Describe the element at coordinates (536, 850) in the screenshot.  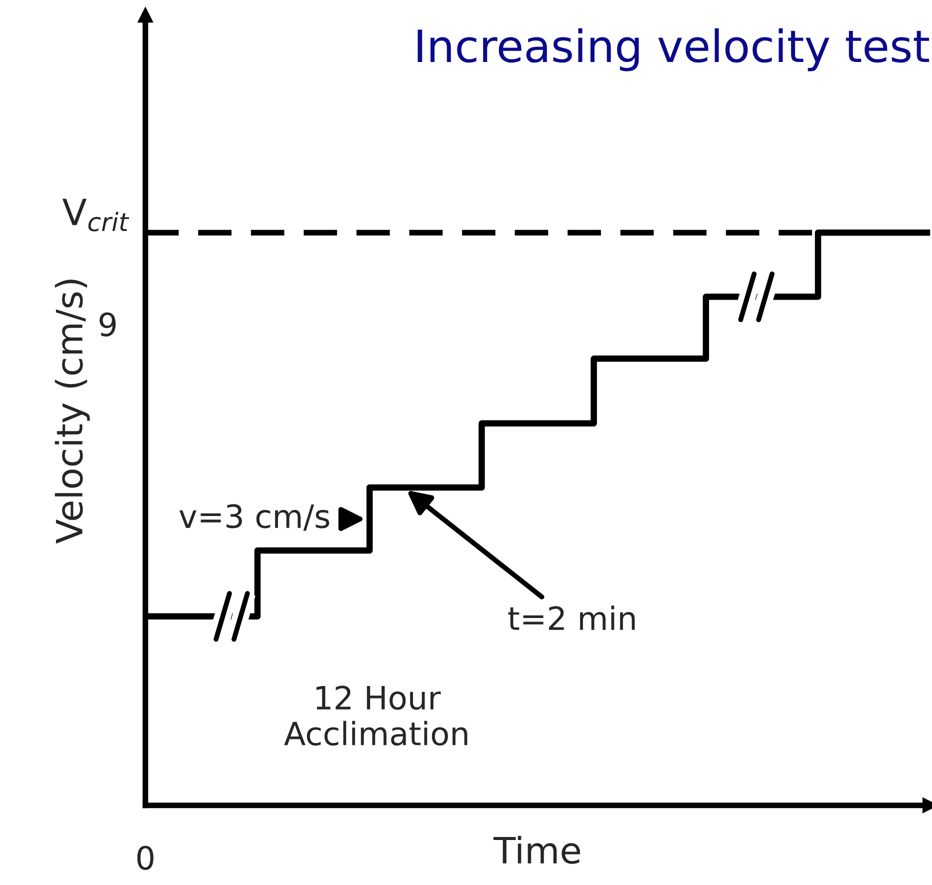
I see `x-axis-title: Time` at that location.